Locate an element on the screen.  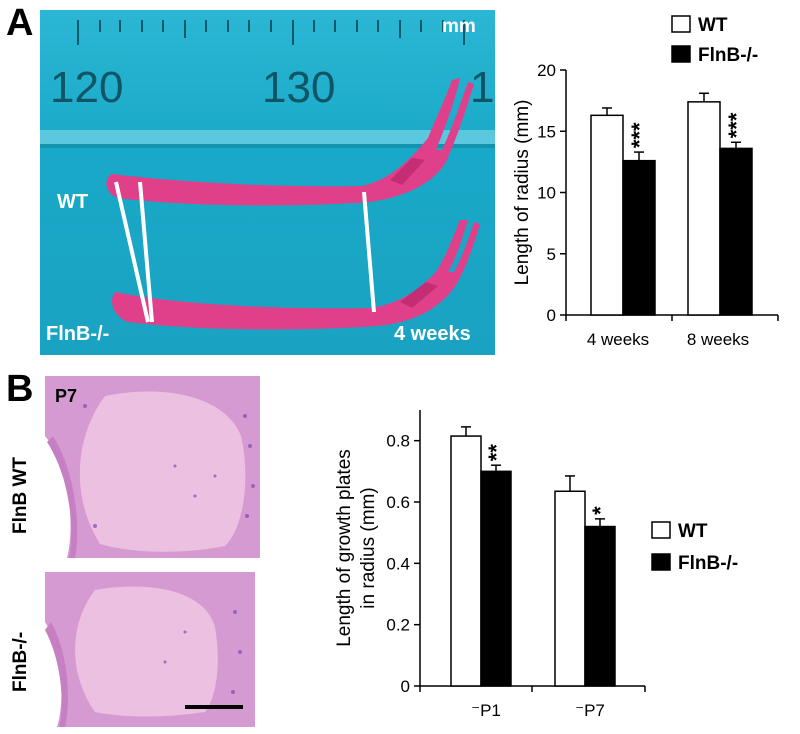
ruler-number-140: 14 is located at coordinates (482, 87).